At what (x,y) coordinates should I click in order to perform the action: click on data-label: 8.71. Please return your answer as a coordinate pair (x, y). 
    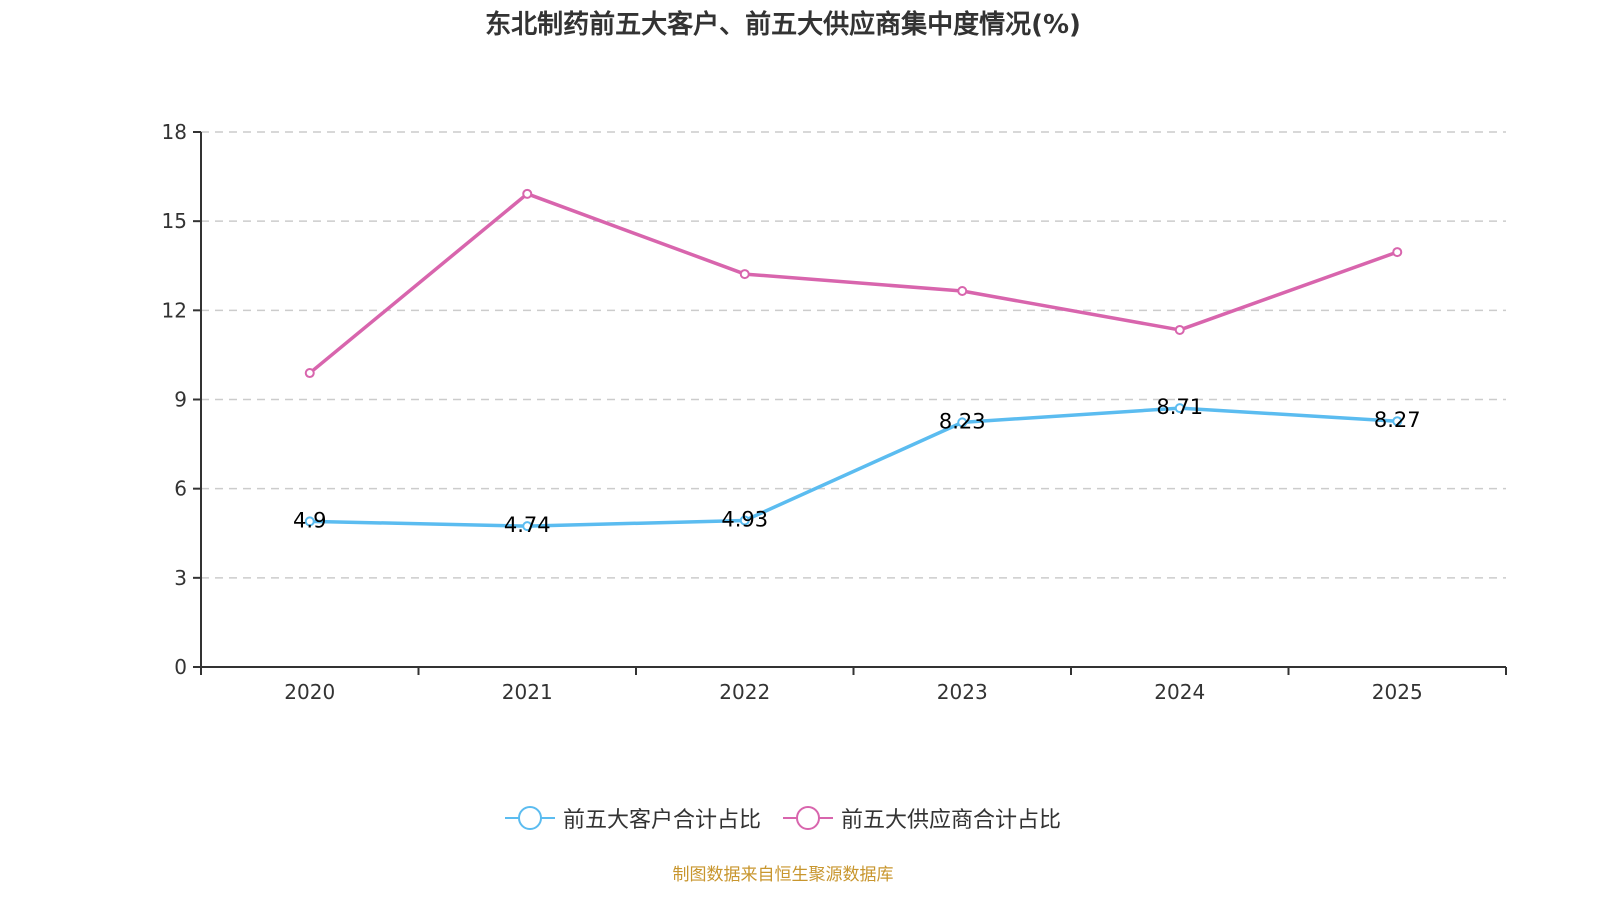
    Looking at the image, I should click on (1179, 407).